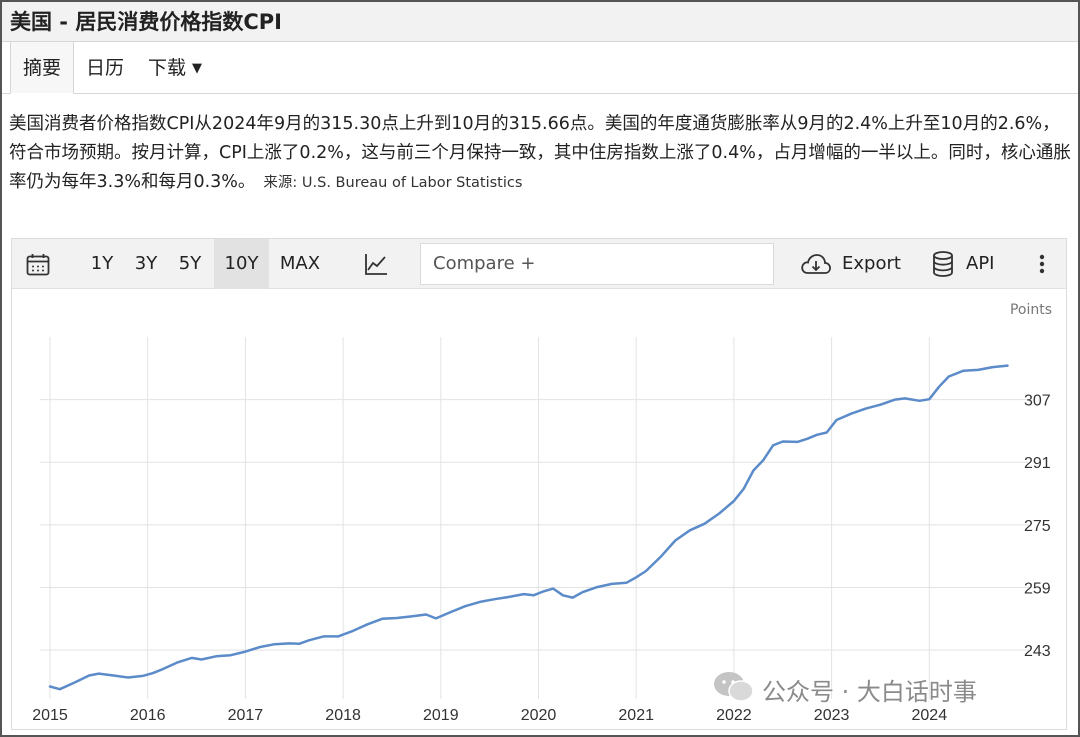  Describe the element at coordinates (1037, 588) in the screenshot. I see `y-tick-label: 259` at that location.